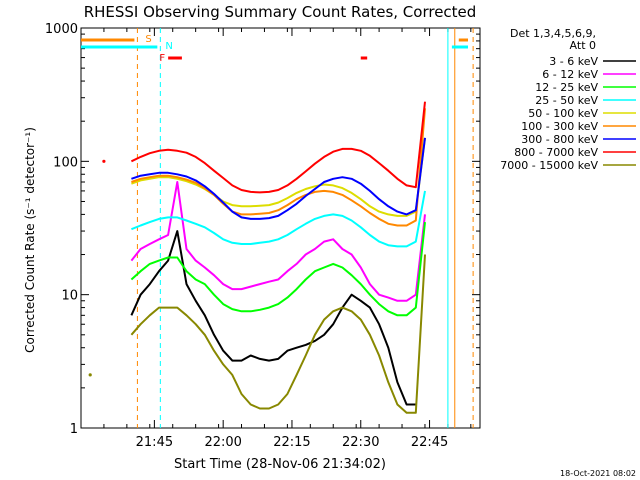 Image resolution: width=640 pixels, height=480 pixels. Describe the element at coordinates (148, 39) in the screenshot. I see `saa-label: S` at that location.